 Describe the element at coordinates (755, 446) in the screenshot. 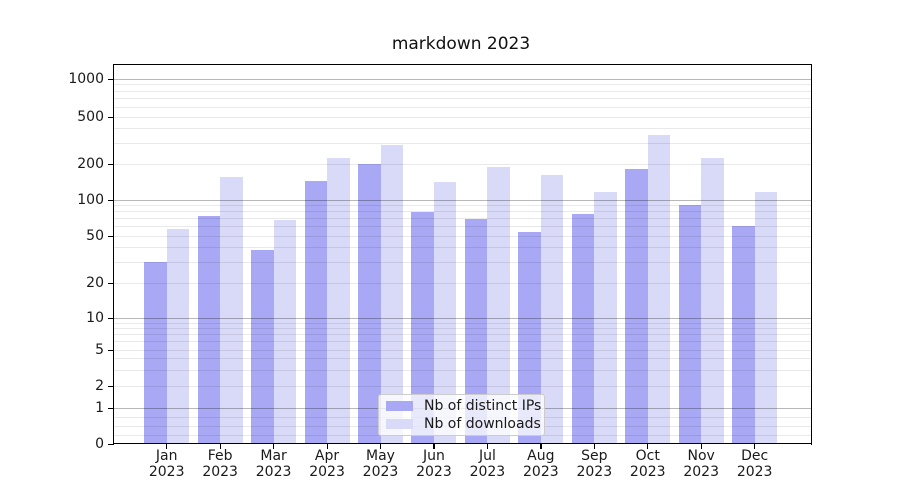

I see `x-tick-mark-dec` at that location.